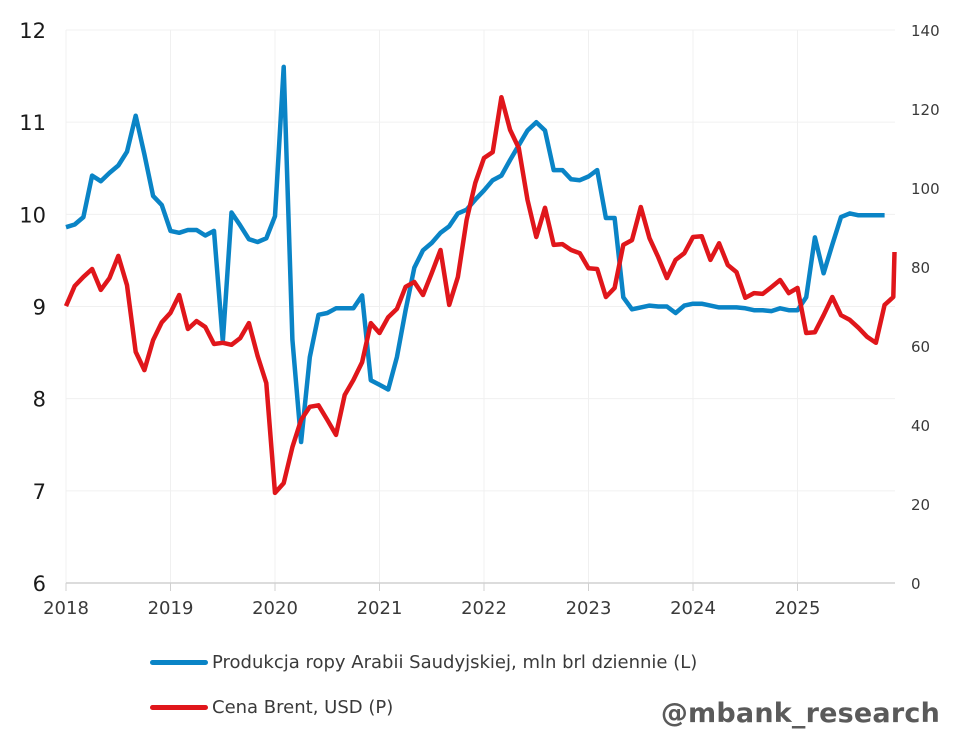 This screenshot has width=960, height=742. I want to click on y-axis-left: 6 7 8 9 10 11 12, so click(32, 307).